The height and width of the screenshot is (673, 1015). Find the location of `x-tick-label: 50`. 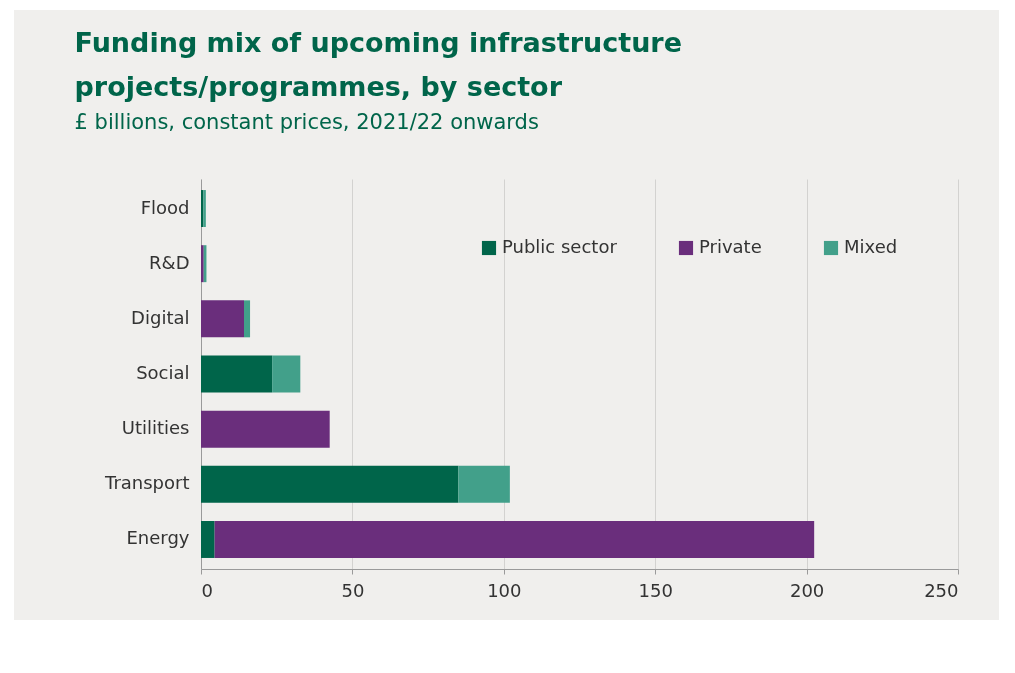

x-tick-label: 50 is located at coordinates (353, 590).